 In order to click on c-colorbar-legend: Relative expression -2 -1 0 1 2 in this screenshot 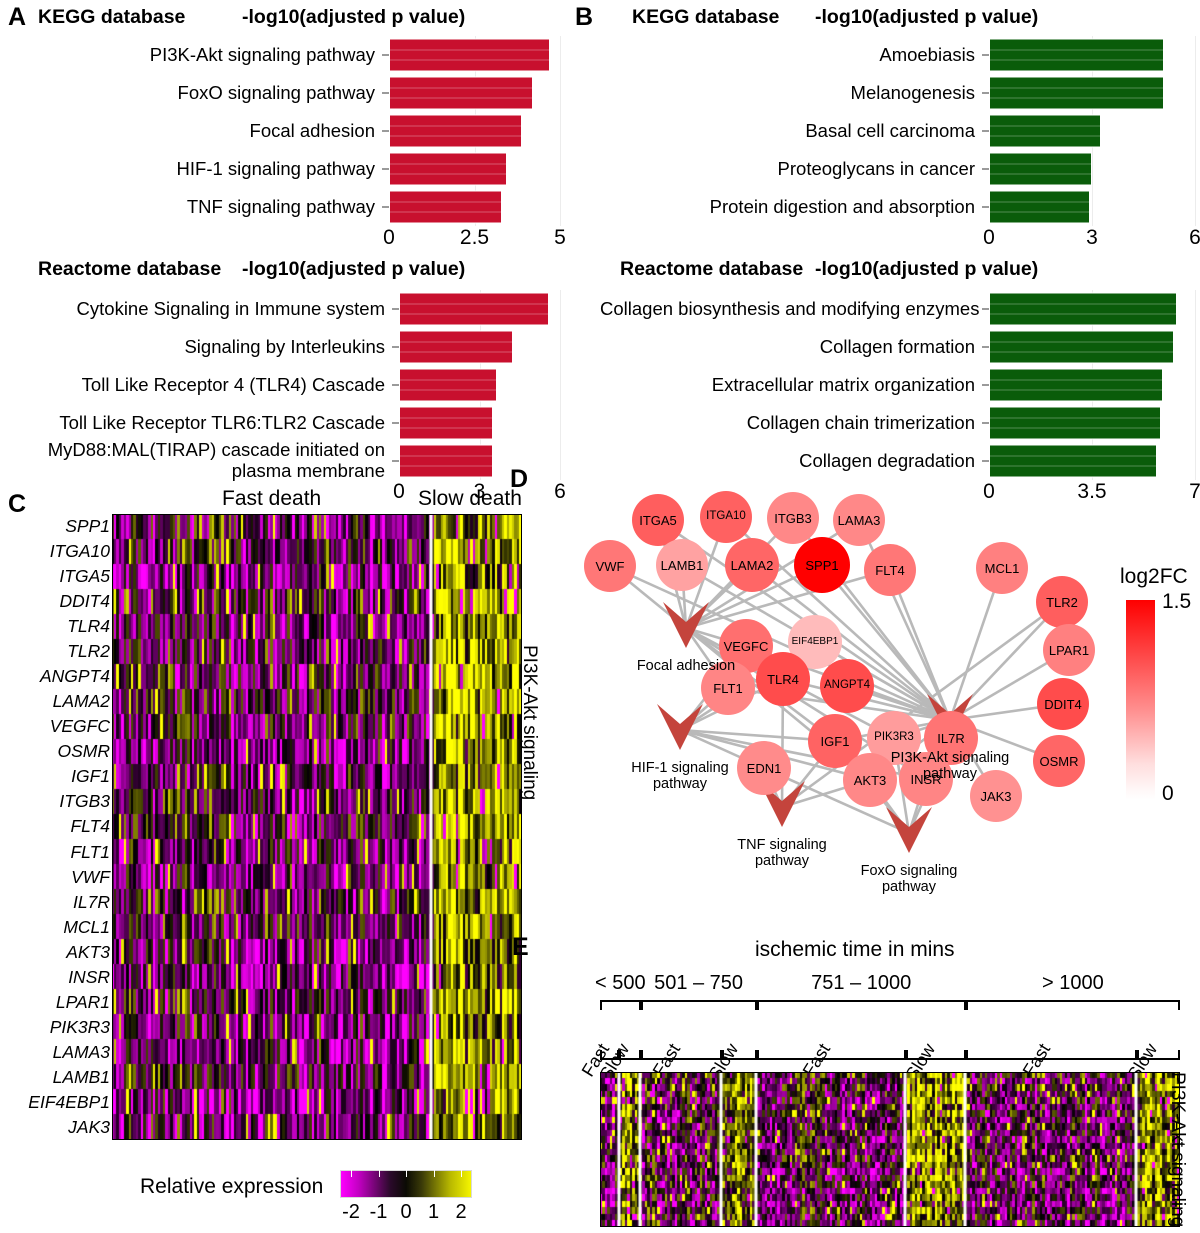, I will do `click(340, 1198)`.